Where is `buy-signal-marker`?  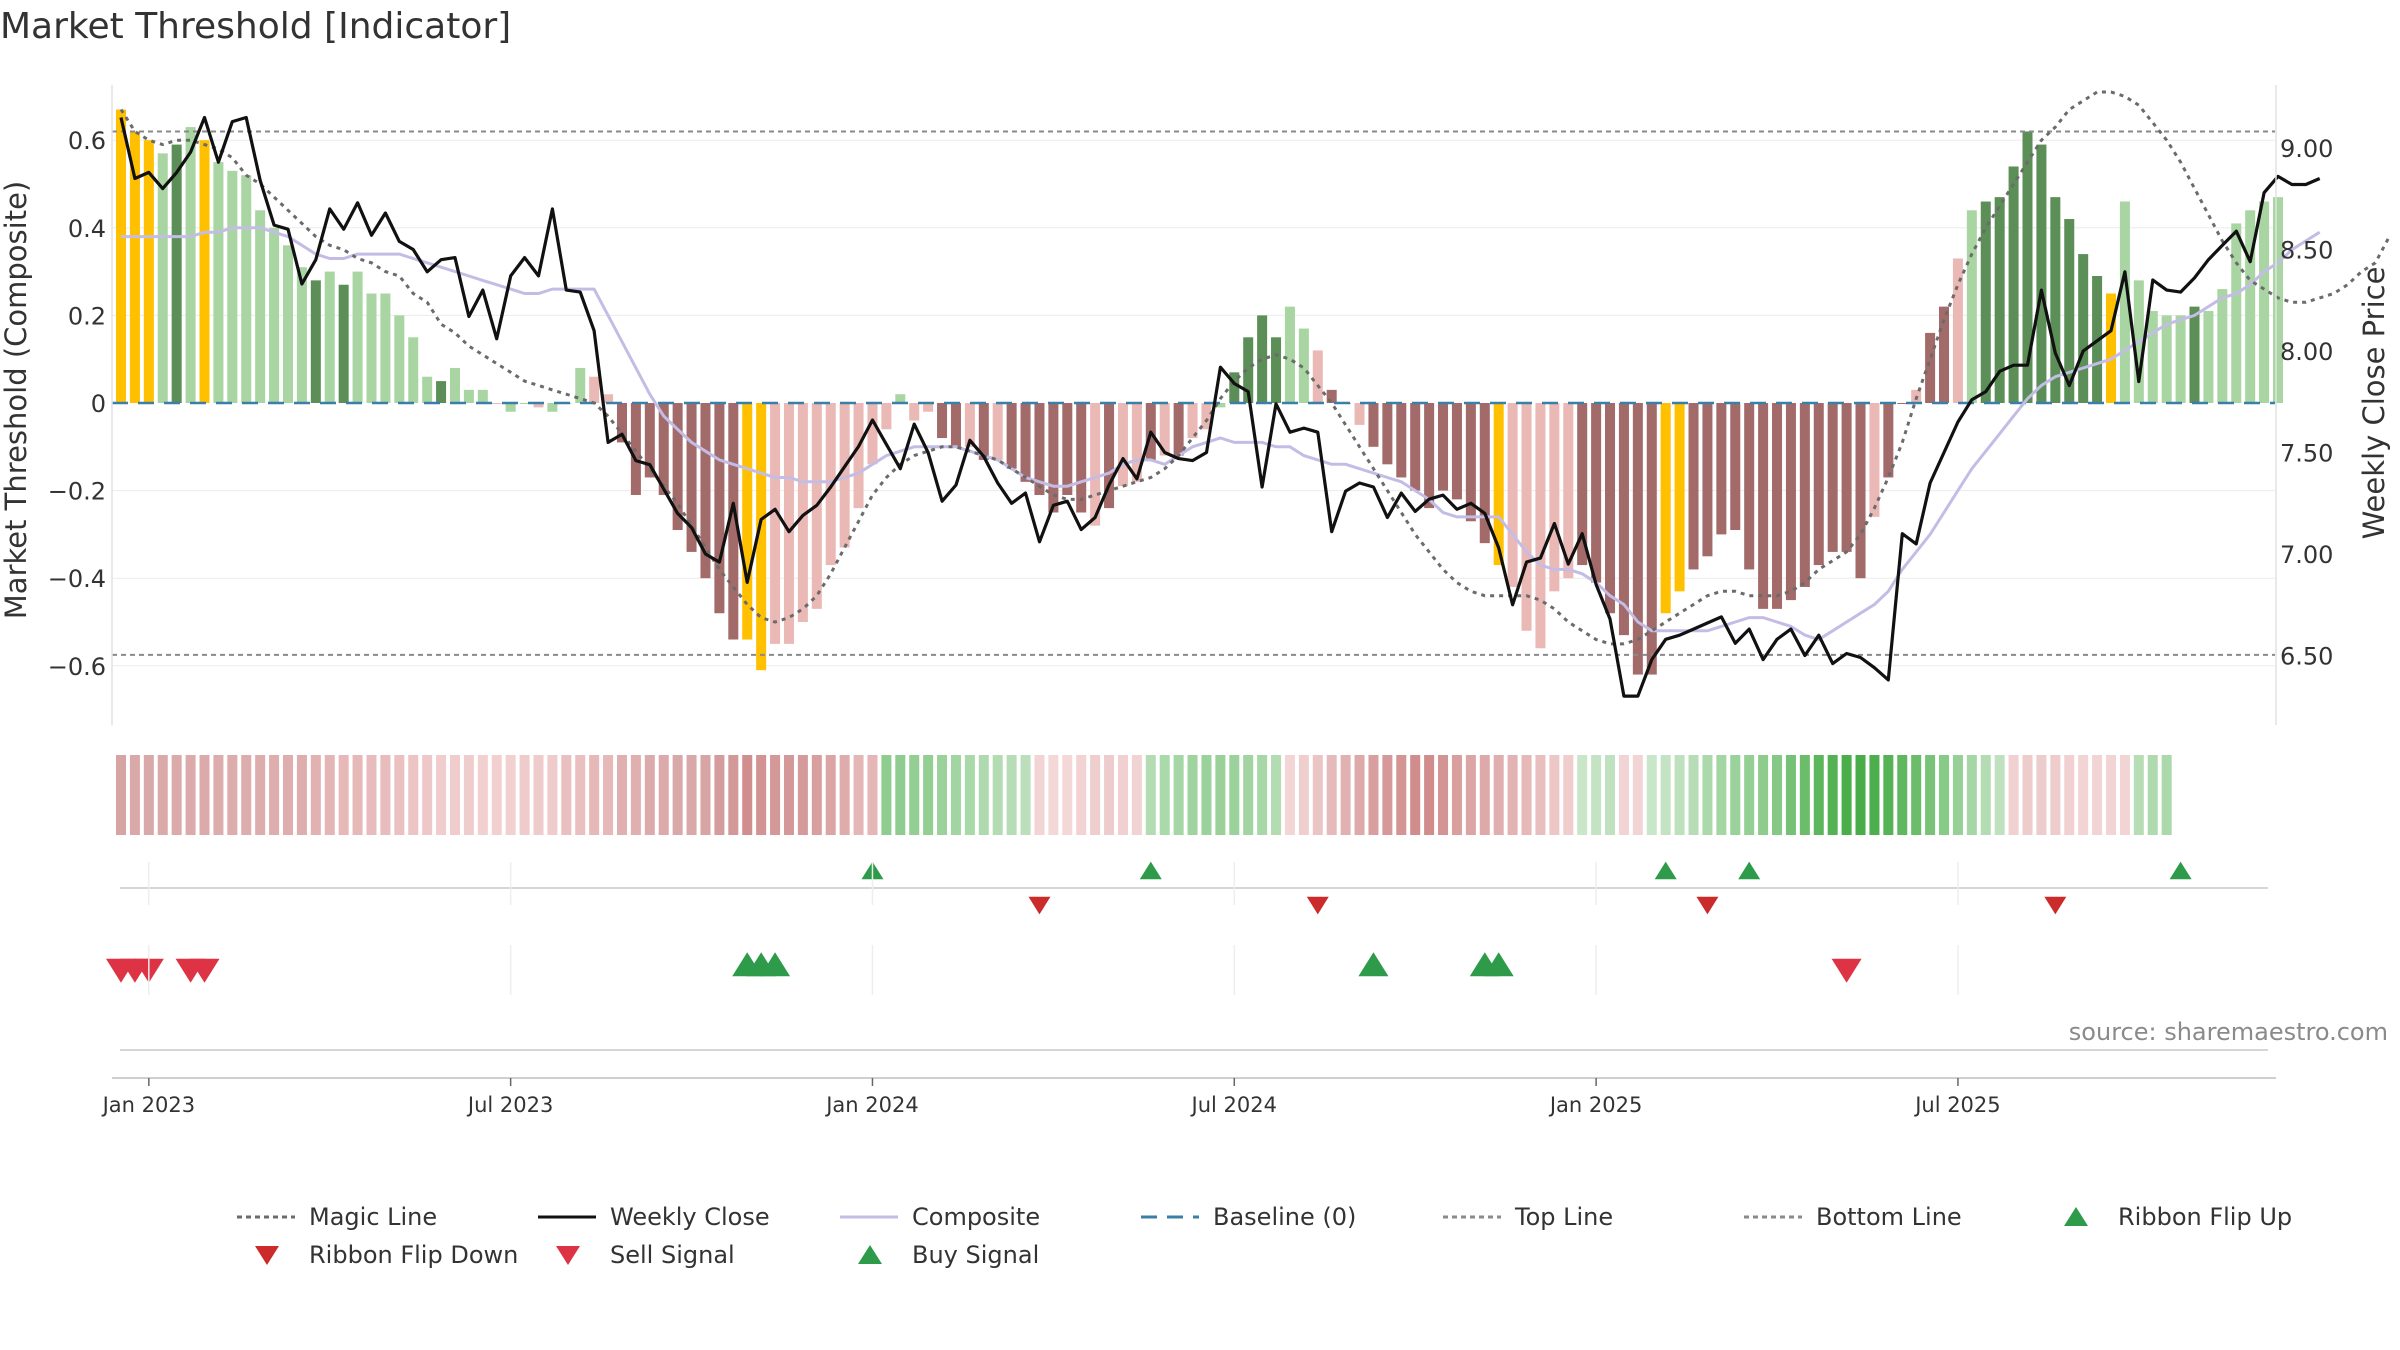 buy-signal-marker is located at coordinates (1373, 964).